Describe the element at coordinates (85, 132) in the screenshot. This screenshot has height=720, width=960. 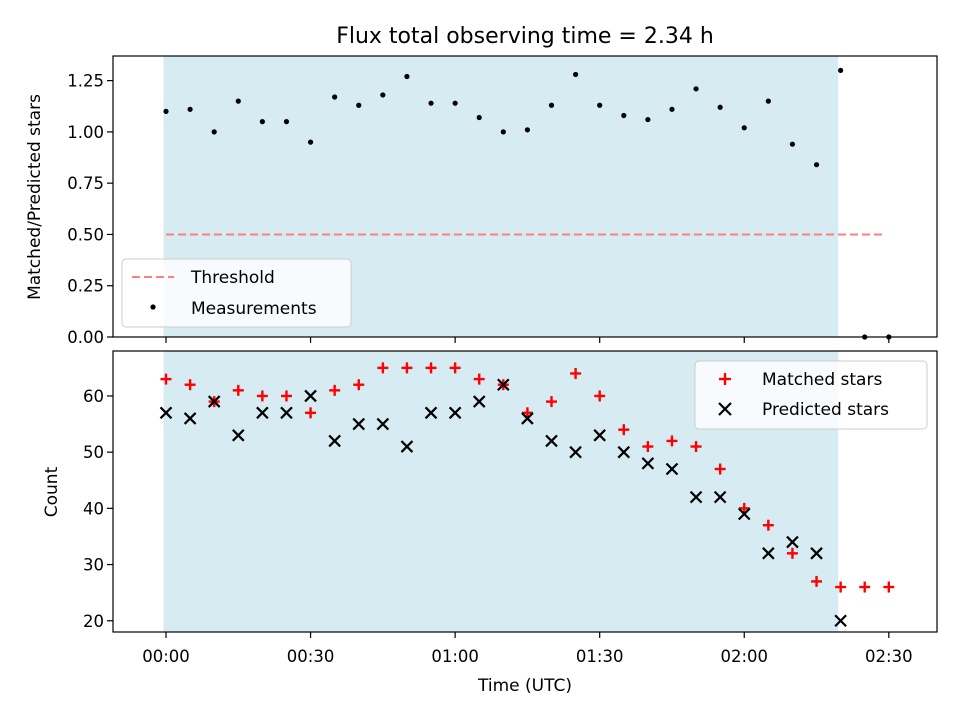
I see `top-ytick-label: 1.00` at that location.